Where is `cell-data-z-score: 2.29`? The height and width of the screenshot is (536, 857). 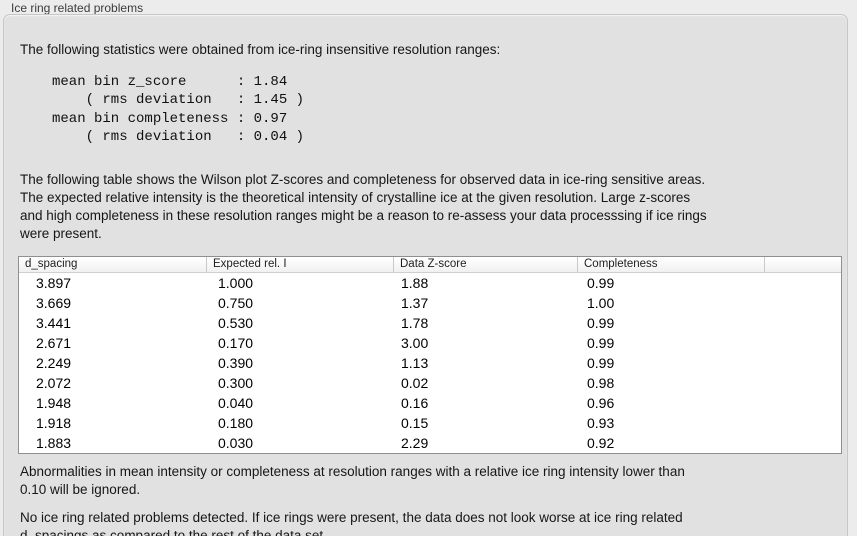 cell-data-z-score: 2.29 is located at coordinates (415, 443).